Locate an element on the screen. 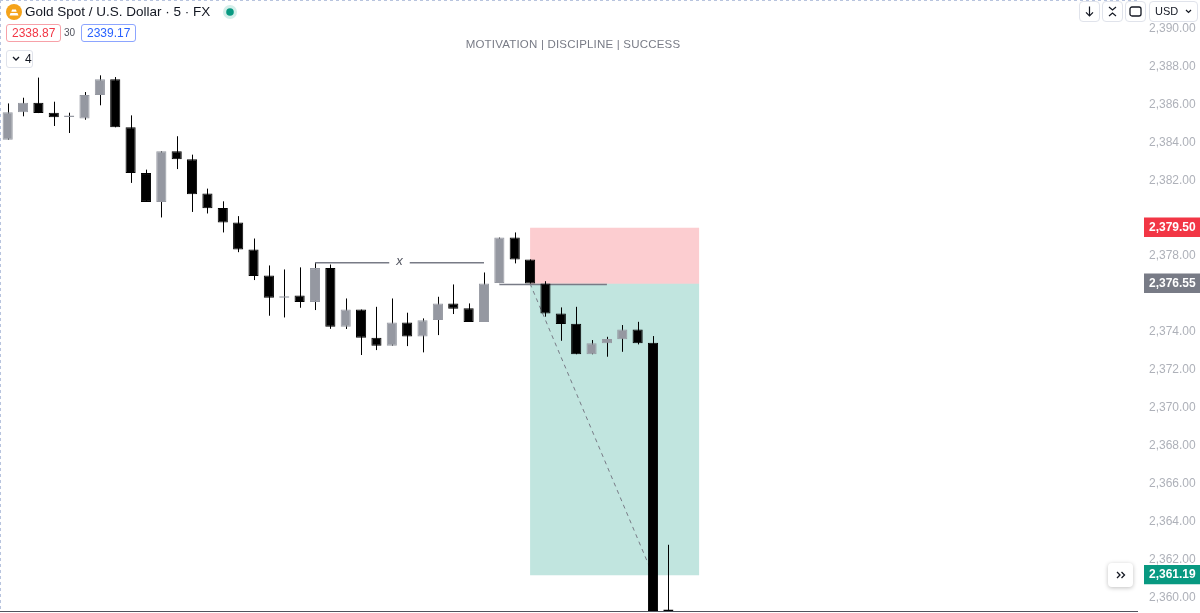  y-tick-label: 2,362.00 is located at coordinates (1173, 559).